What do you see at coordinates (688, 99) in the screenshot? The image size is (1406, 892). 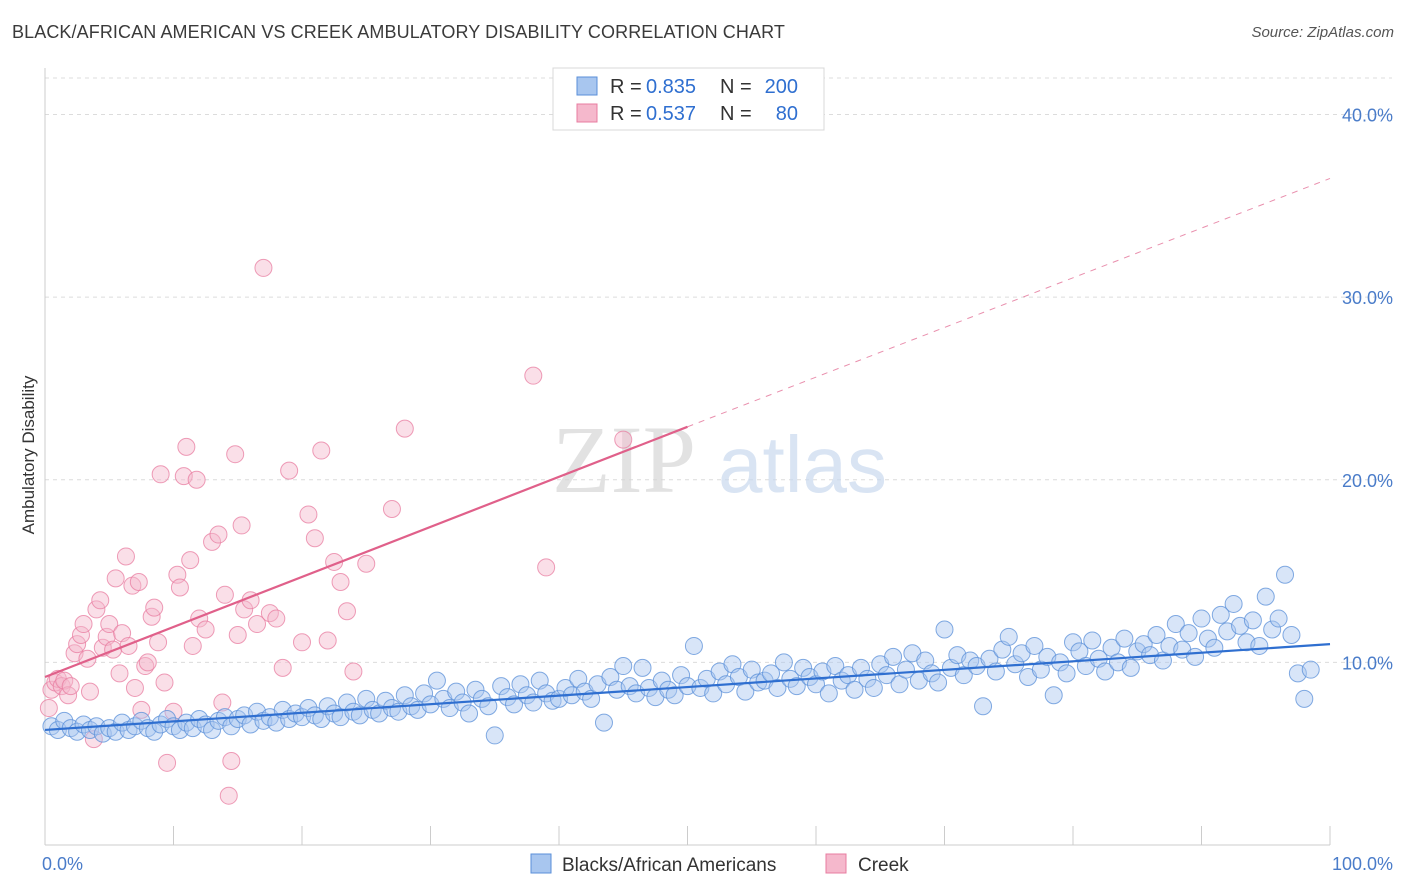 I see `stats-legend: R = 0.835 N = 200 R = 0.537 N = 80` at bounding box center [688, 99].